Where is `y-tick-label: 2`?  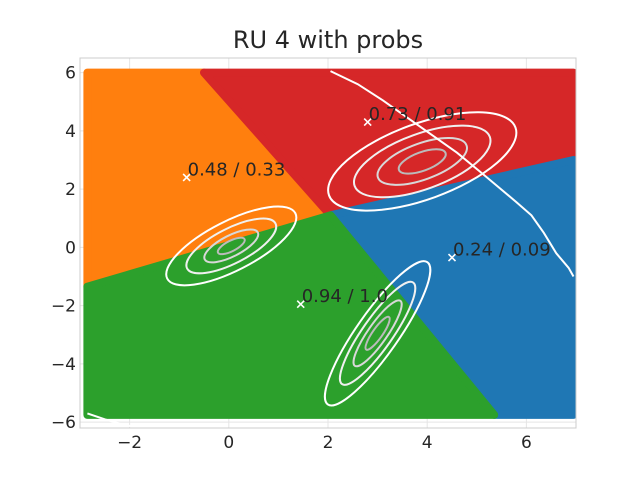 y-tick-label: 2 is located at coordinates (70, 190).